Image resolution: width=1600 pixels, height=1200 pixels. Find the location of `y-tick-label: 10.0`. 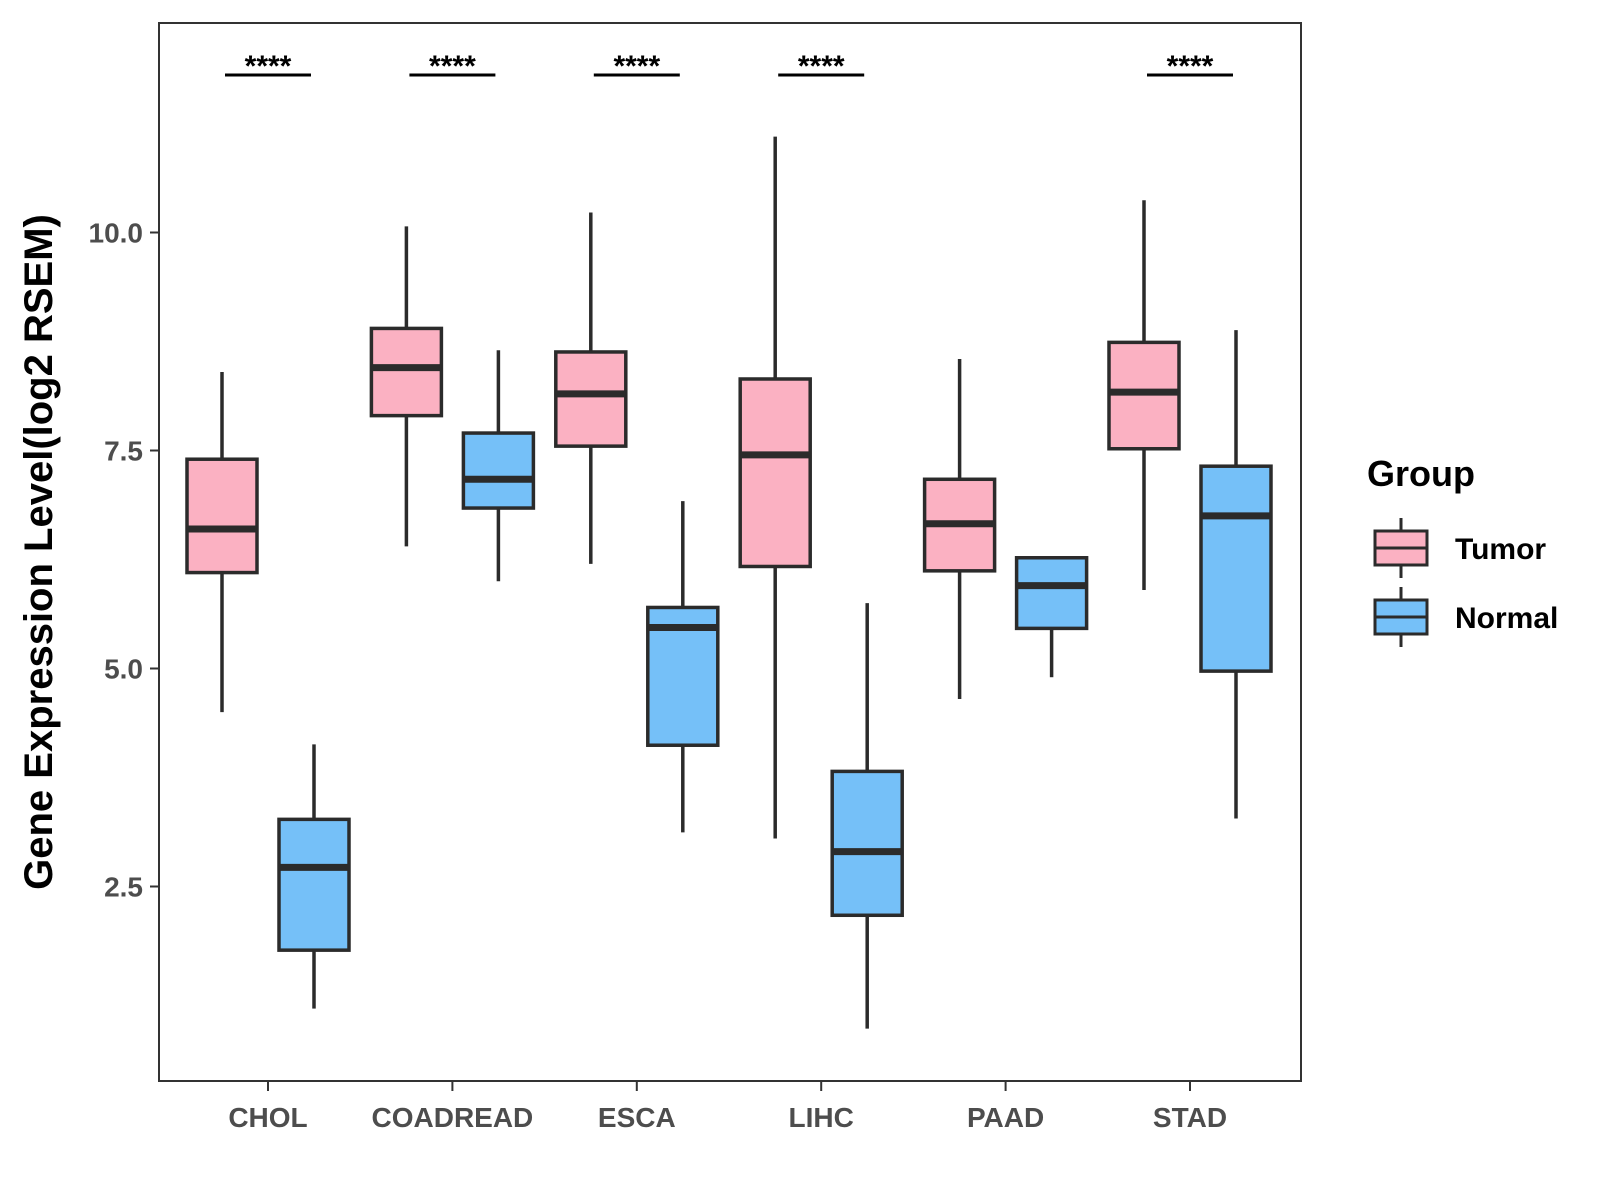

y-tick-label: 10.0 is located at coordinates (116, 233).